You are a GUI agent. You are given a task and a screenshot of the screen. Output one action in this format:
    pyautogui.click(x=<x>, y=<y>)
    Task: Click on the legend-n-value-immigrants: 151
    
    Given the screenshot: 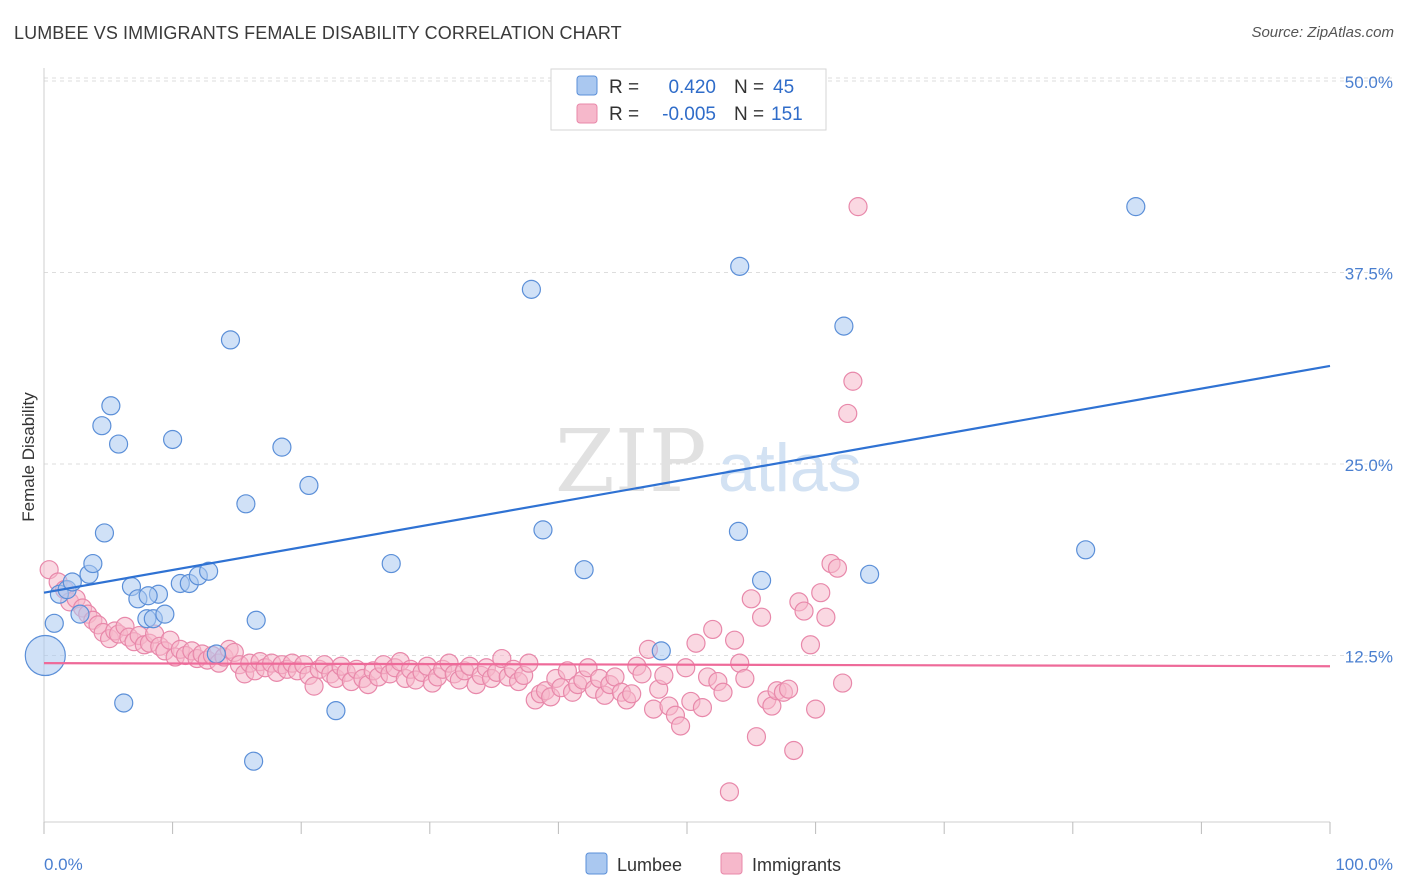 What is the action you would take?
    pyautogui.click(x=787, y=114)
    